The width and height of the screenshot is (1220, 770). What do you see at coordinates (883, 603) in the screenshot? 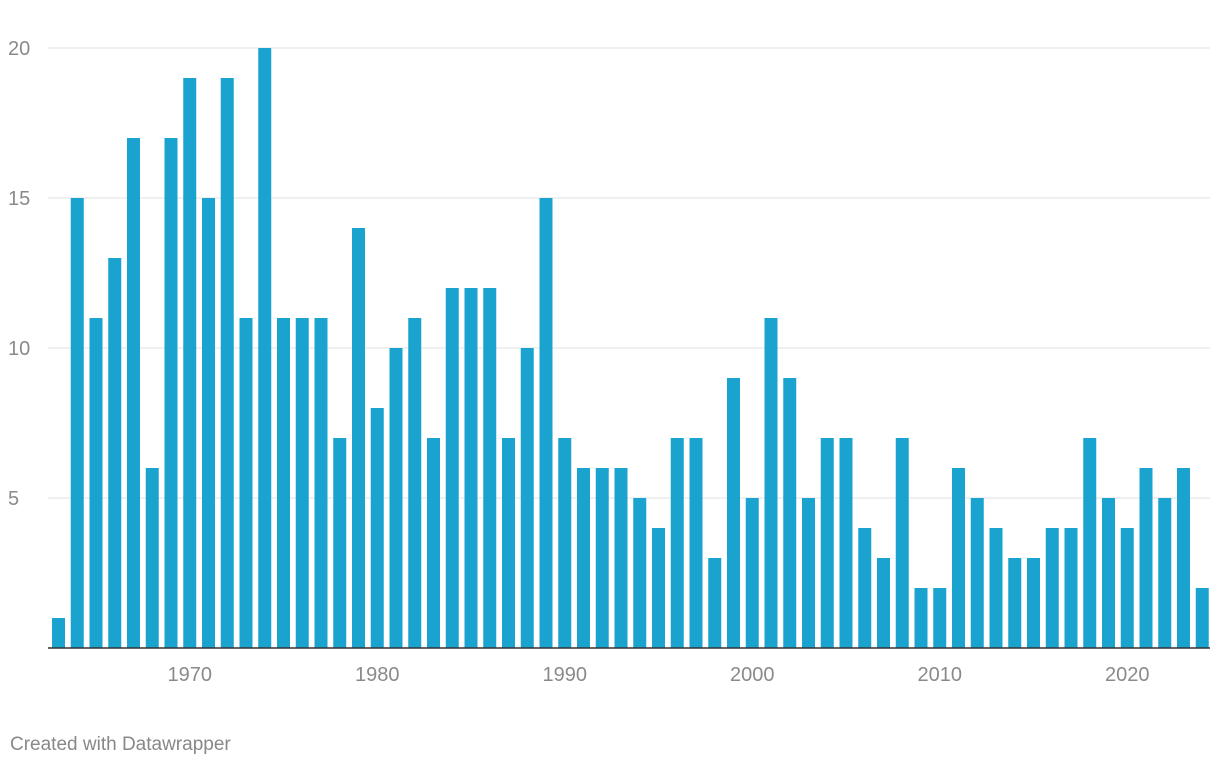
I see `bar-2007` at bounding box center [883, 603].